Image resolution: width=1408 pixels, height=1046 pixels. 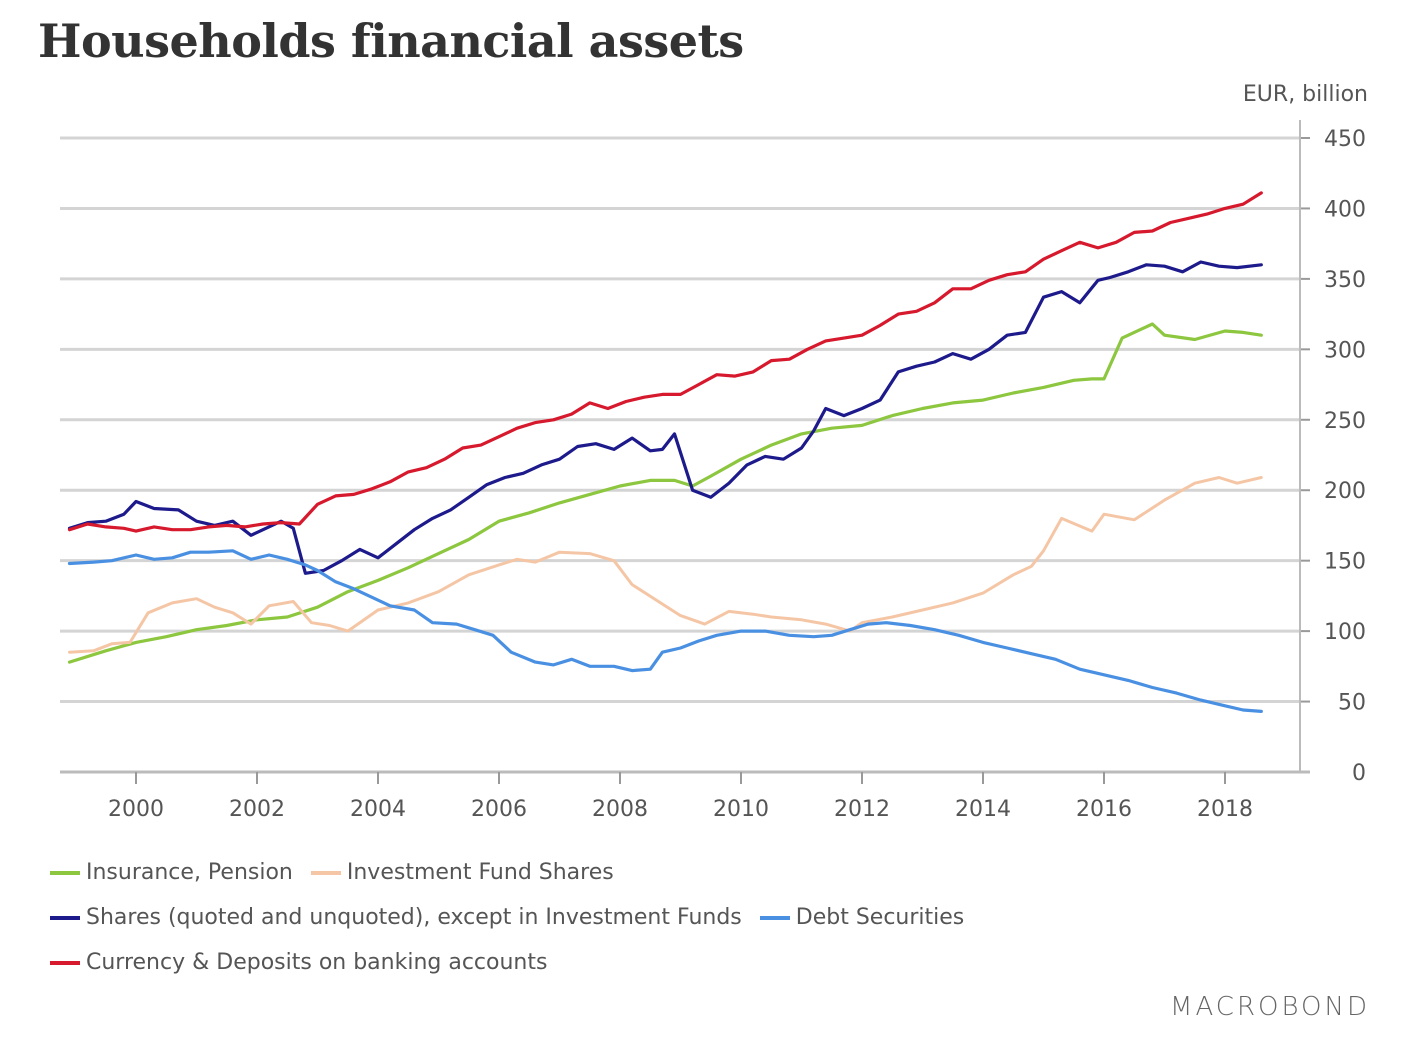 What do you see at coordinates (1225, 809) in the screenshot?
I see `x-tick-label: 2018` at bounding box center [1225, 809].